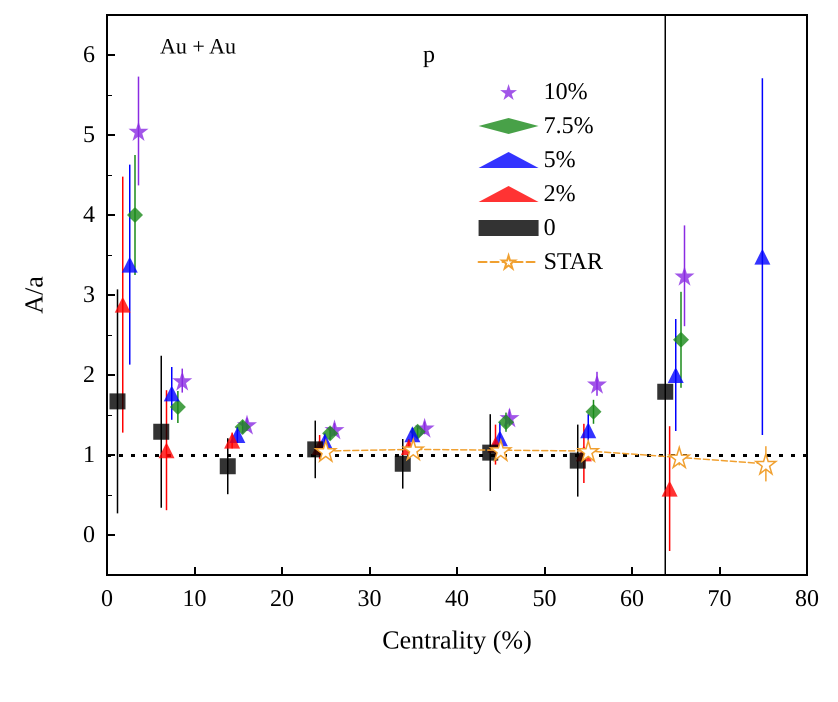 The width and height of the screenshot is (838, 702). I want to click on y-axis-title: A/a, so click(34, 295).